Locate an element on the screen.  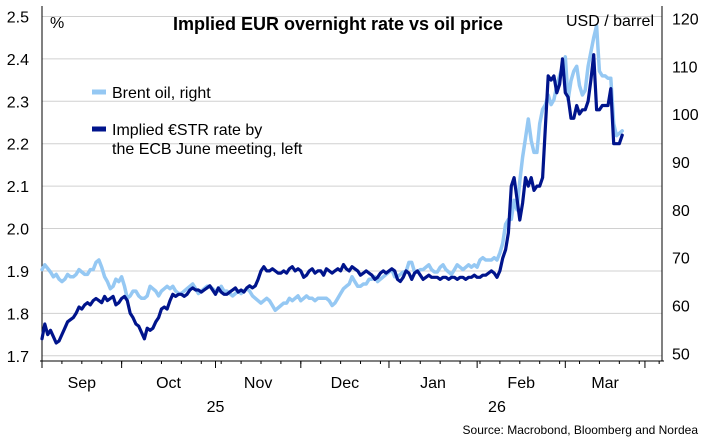
x-tick-label: Mar is located at coordinates (605, 383).